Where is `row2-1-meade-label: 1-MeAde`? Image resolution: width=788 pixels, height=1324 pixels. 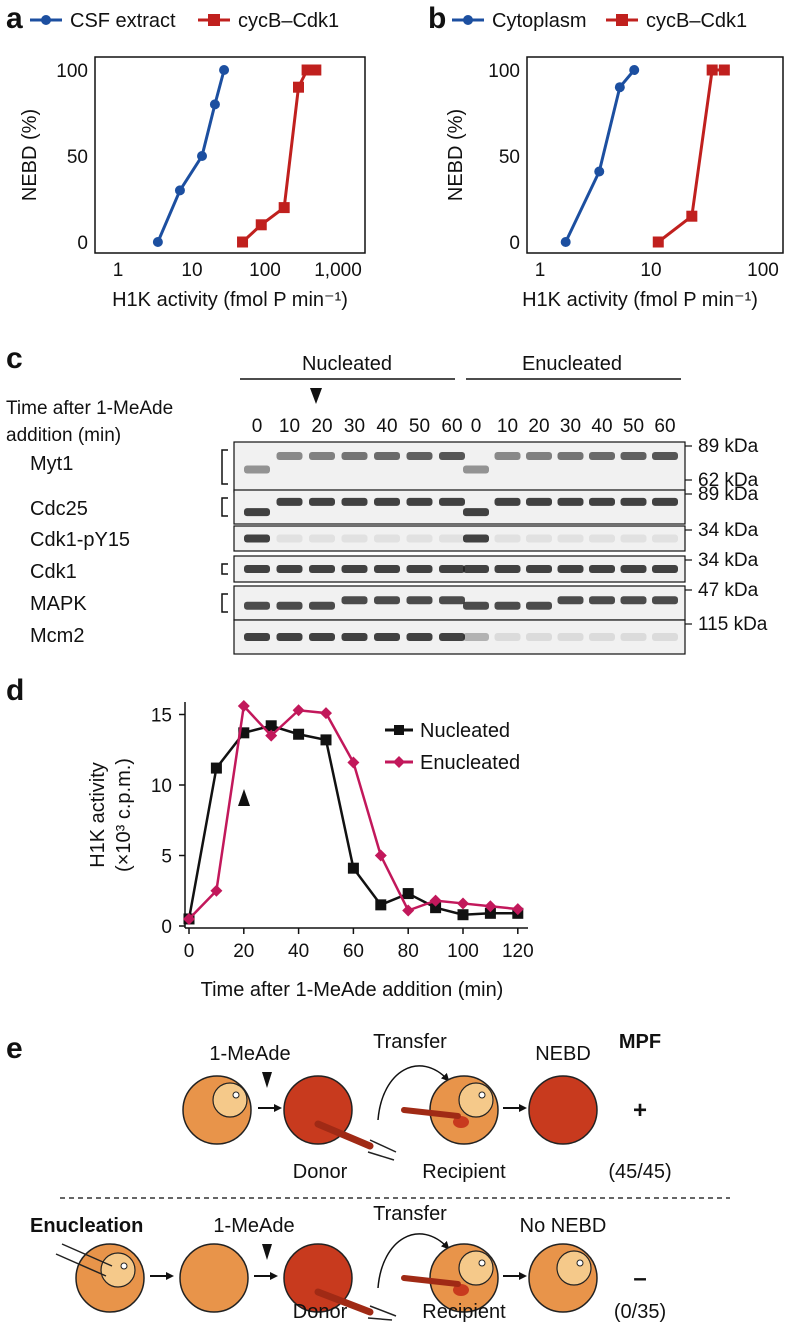
row2-1-meade-label: 1-MeAde is located at coordinates (253, 1226).